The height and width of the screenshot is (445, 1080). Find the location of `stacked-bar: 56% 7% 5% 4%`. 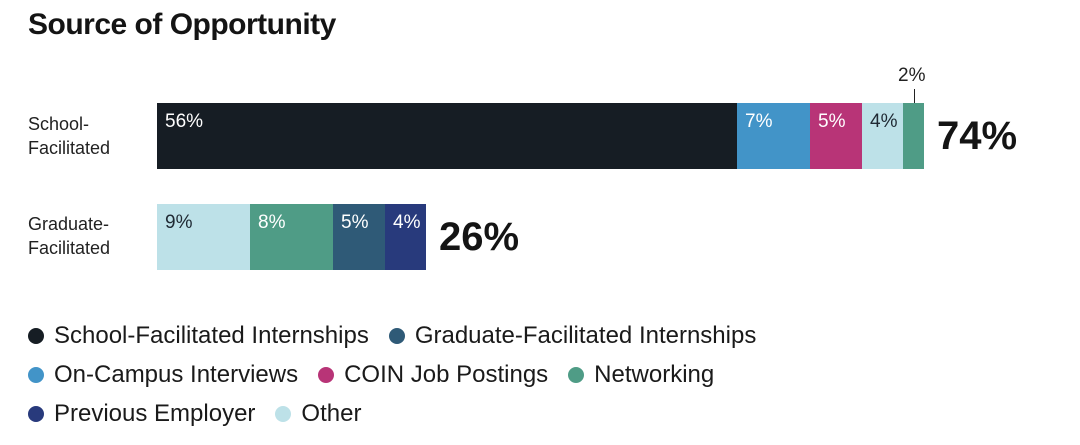

stacked-bar: 56% 7% 5% 4% is located at coordinates (540, 136).